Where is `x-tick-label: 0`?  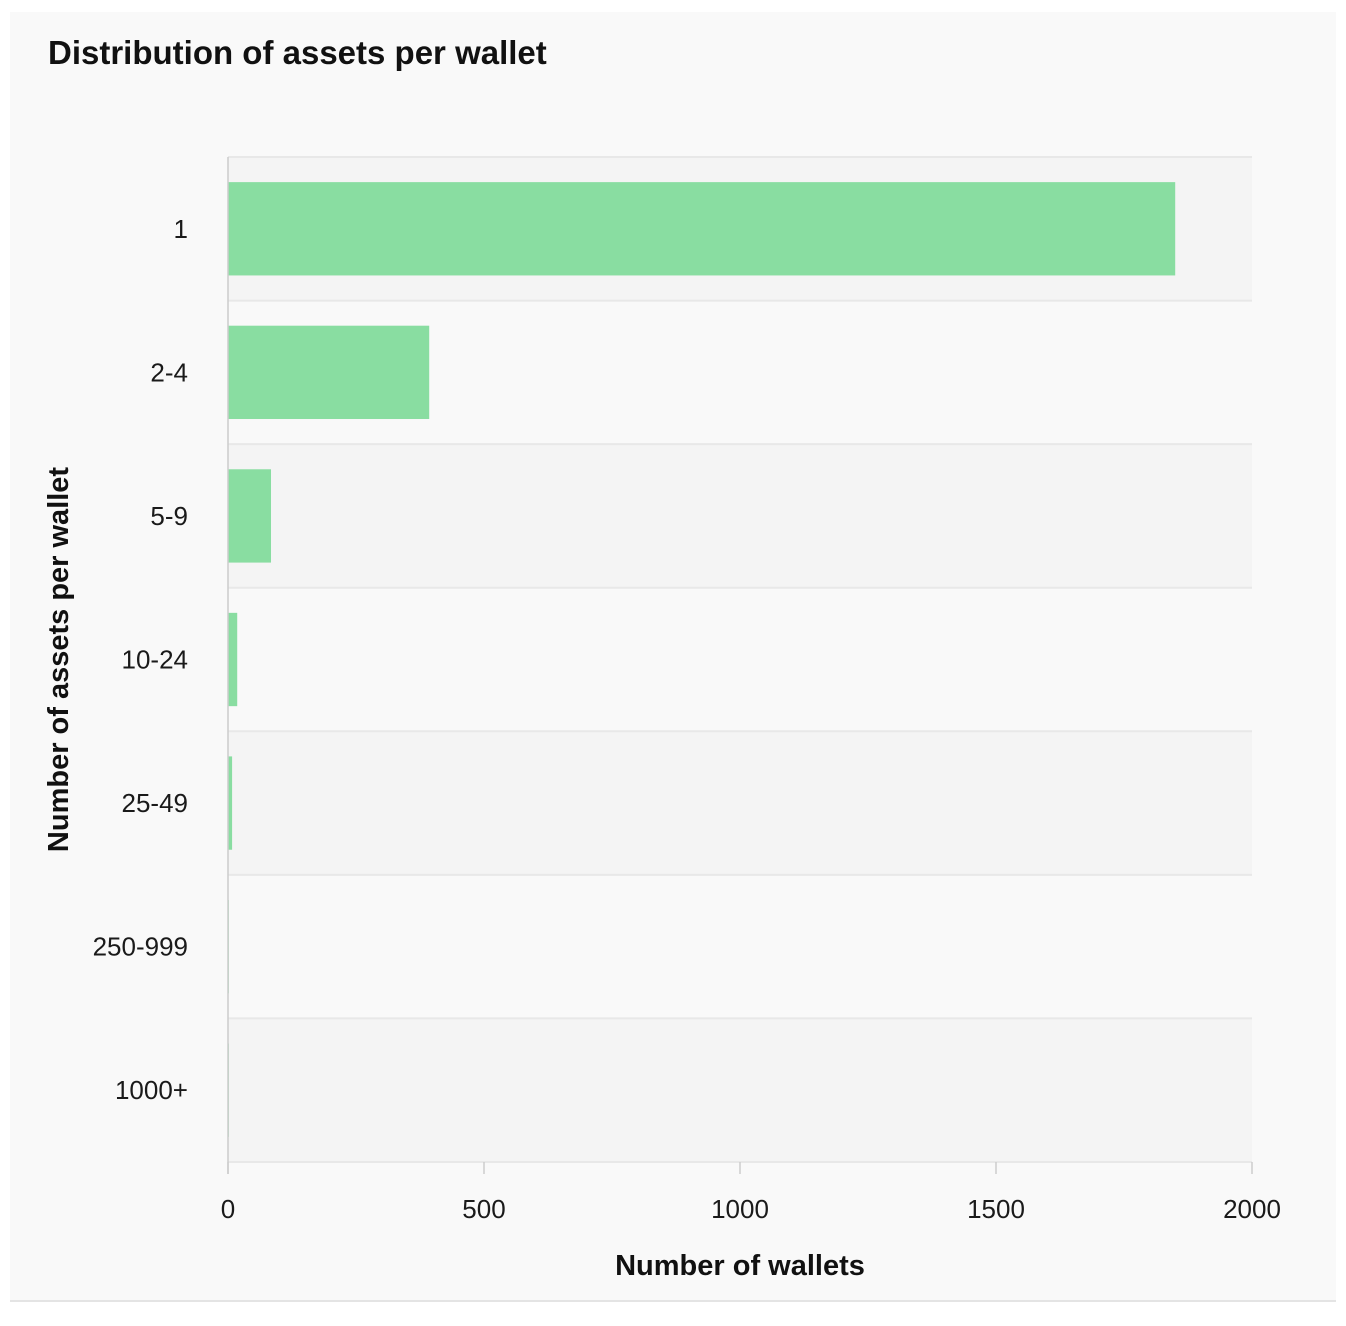 x-tick-label: 0 is located at coordinates (228, 1209).